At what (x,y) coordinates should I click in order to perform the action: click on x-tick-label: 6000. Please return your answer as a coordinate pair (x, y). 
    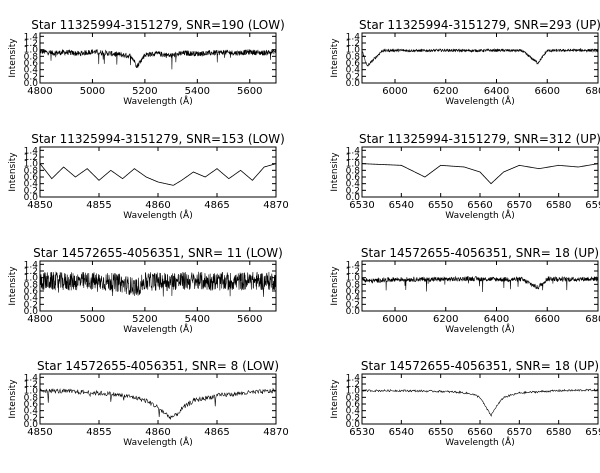
    Looking at the image, I should click on (394, 319).